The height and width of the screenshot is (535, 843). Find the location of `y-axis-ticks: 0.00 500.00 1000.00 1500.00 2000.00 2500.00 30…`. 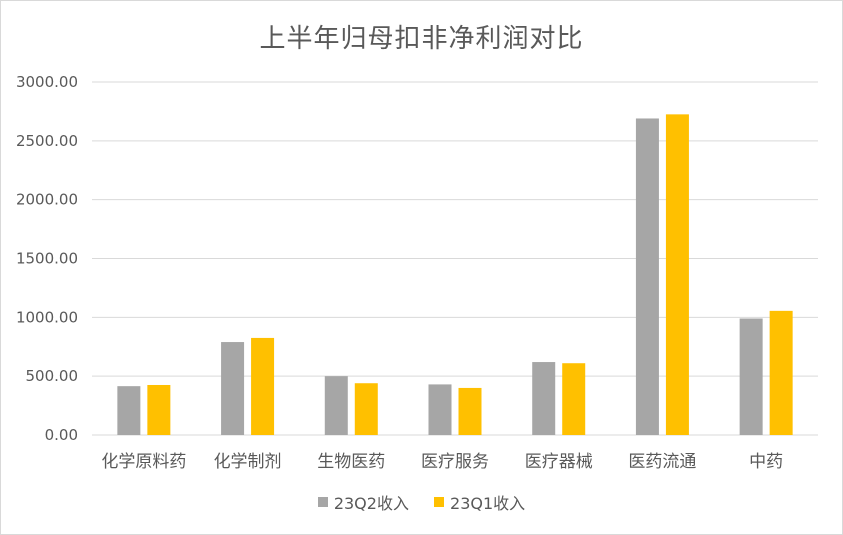

y-axis-ticks: 0.00 500.00 1000.00 1500.00 2000.00 2500.00 30… is located at coordinates (47, 258).